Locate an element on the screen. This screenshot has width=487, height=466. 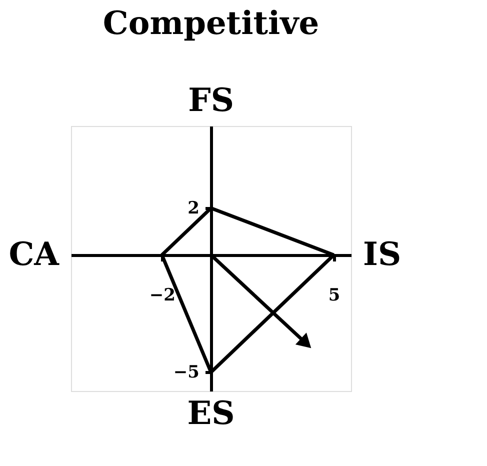
text: IS is located at coordinates (382, 253).